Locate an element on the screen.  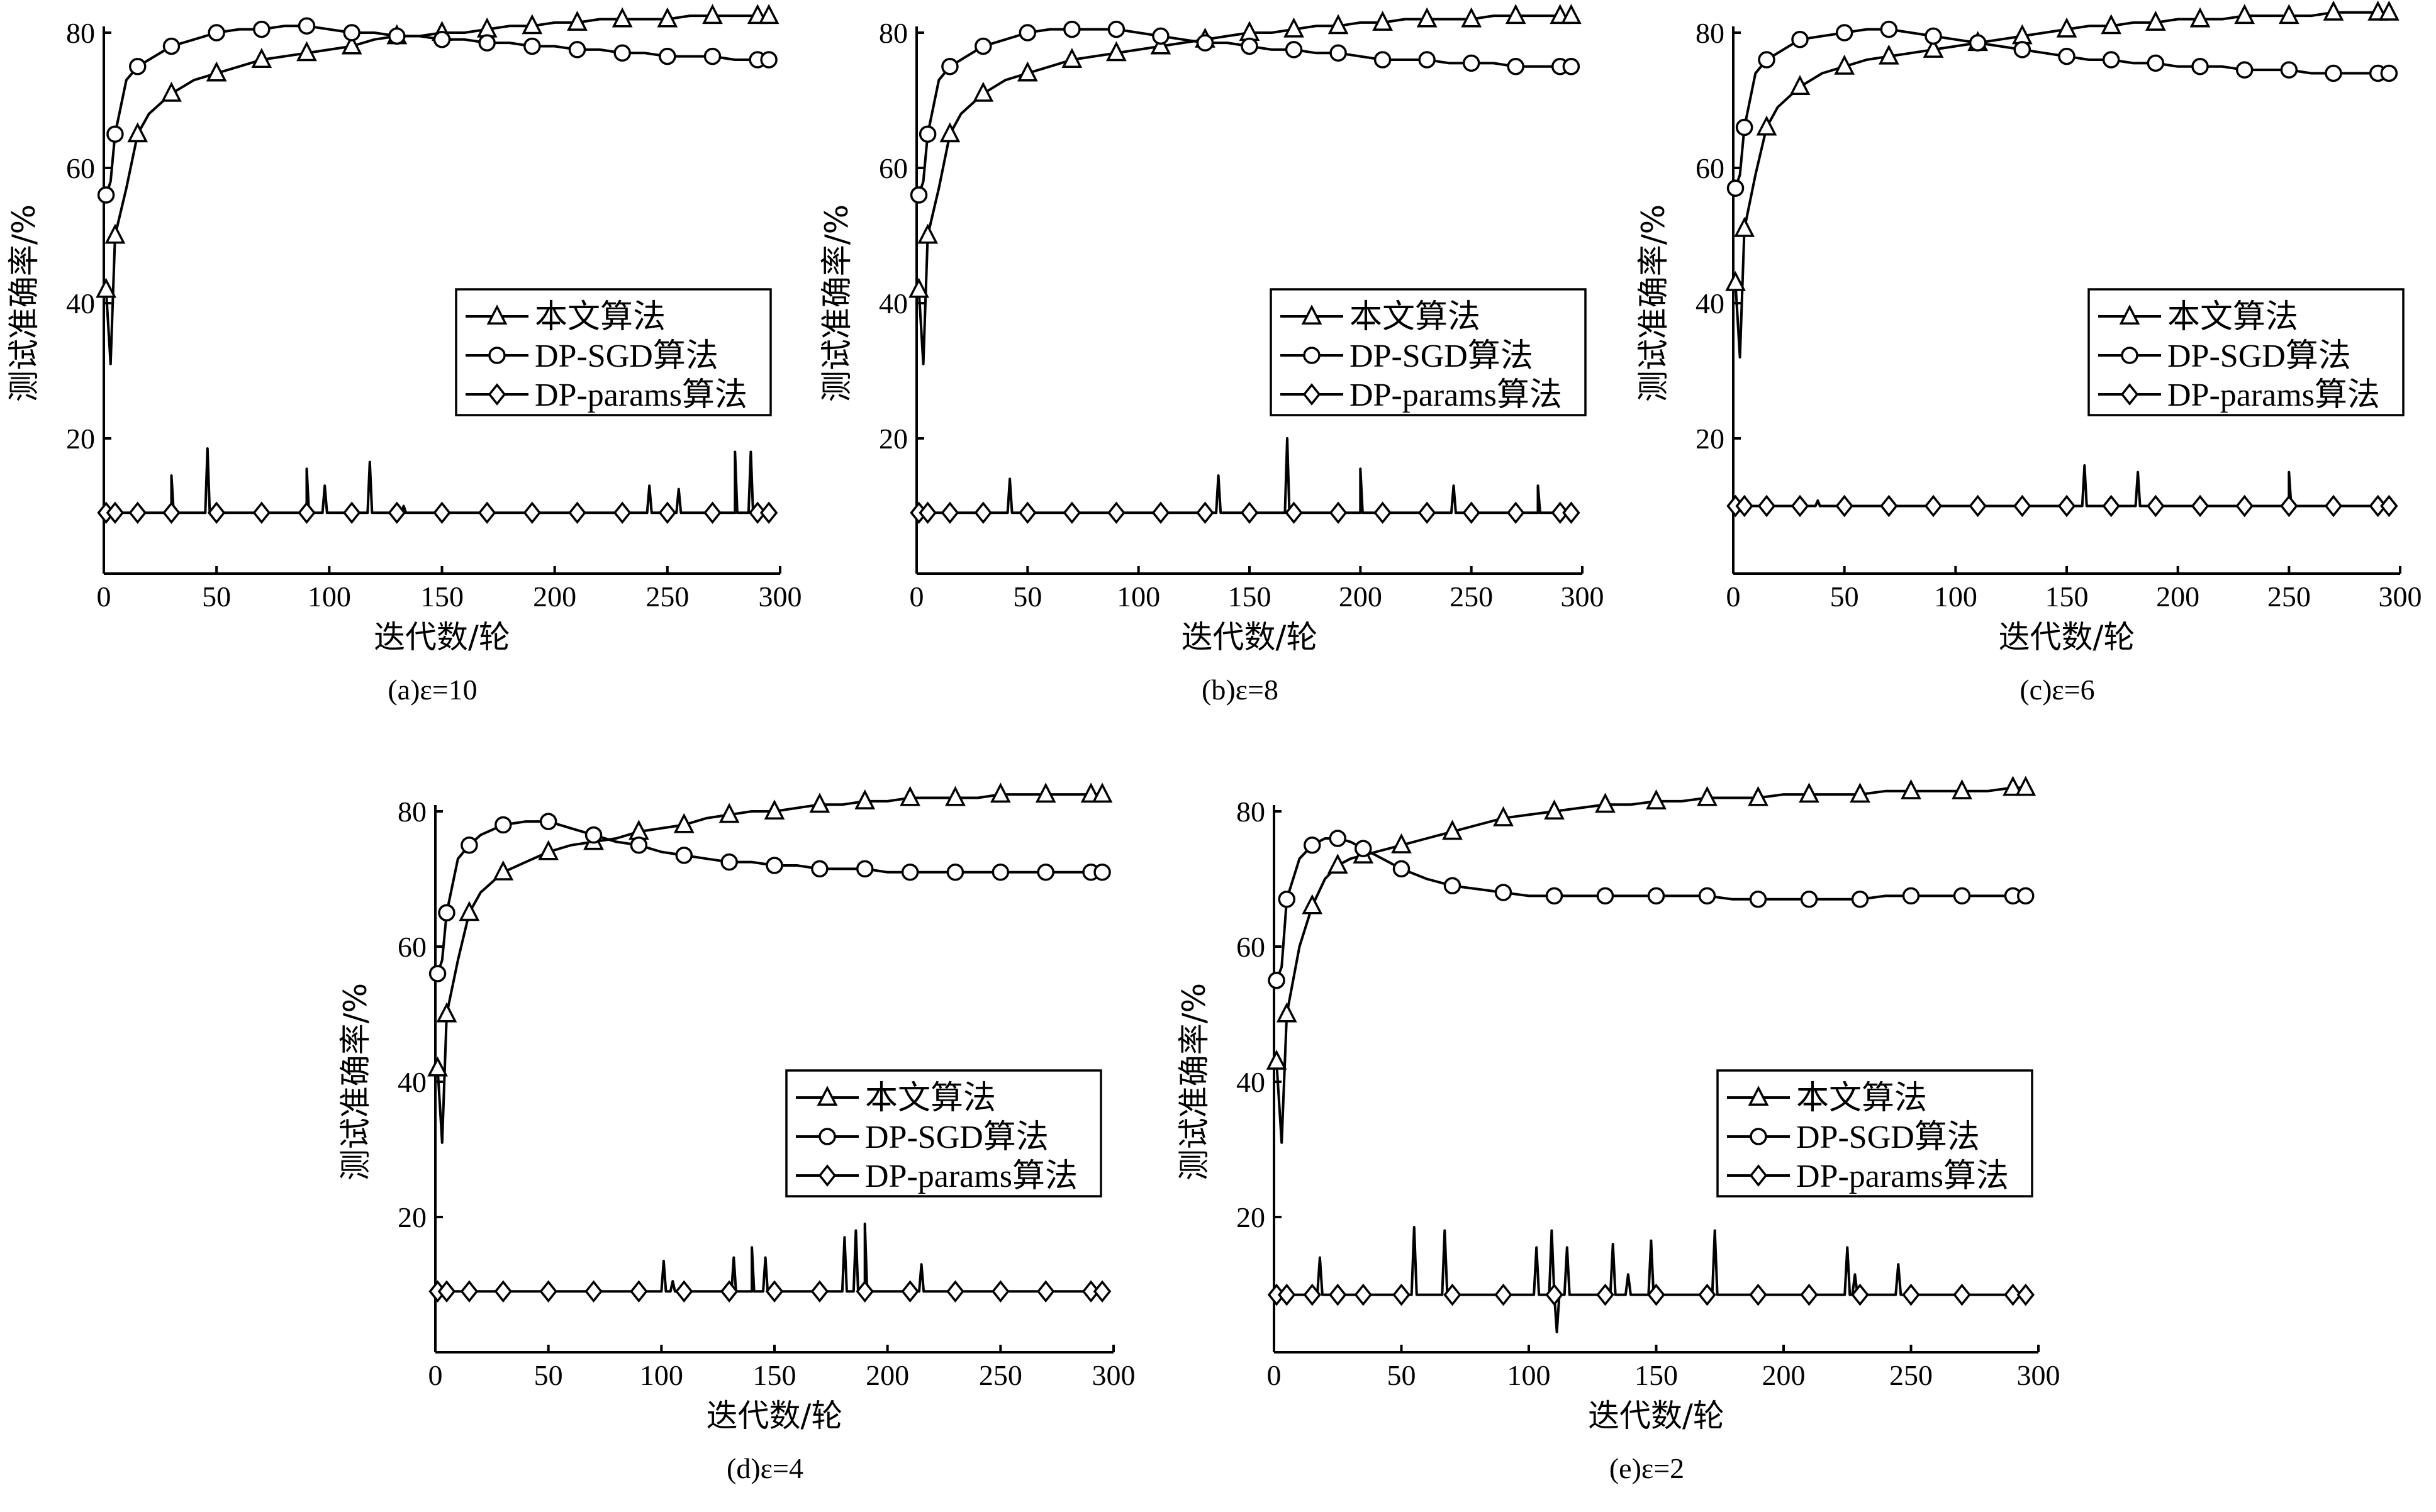
legend: 本文算法 DP-SGD算法 DP-params算法 is located at coordinates (943, 1133).